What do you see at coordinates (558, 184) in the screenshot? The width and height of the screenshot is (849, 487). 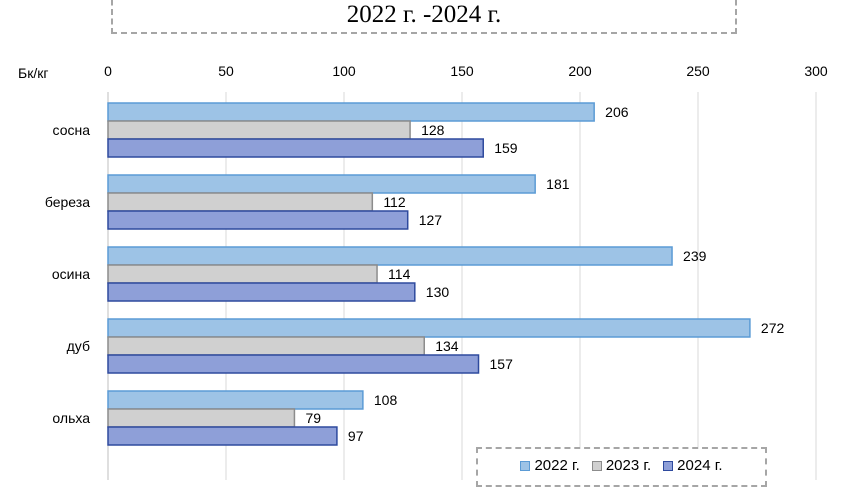 I see `data-label: 181` at bounding box center [558, 184].